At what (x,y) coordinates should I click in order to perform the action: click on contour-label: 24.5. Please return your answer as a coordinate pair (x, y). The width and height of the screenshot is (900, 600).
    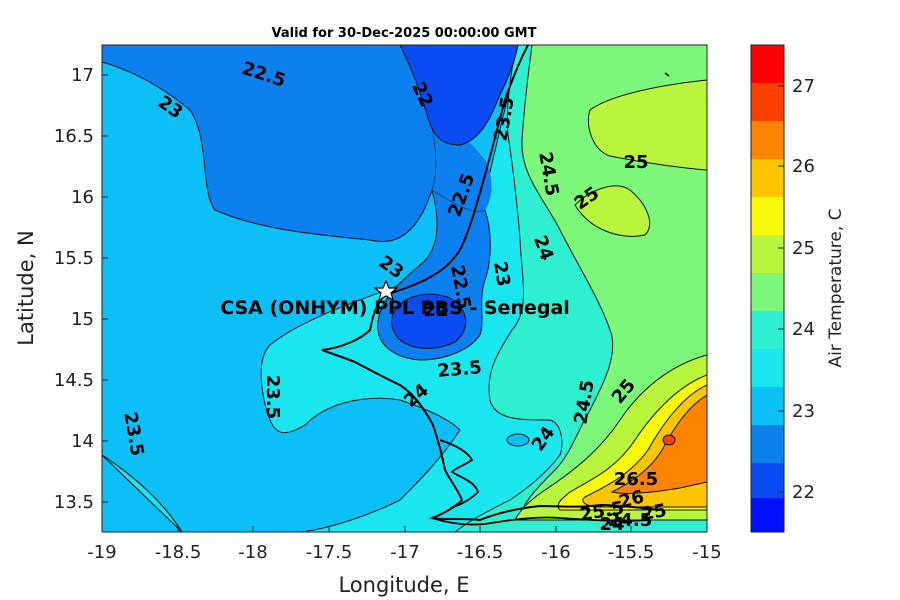
    Looking at the image, I should click on (630, 520).